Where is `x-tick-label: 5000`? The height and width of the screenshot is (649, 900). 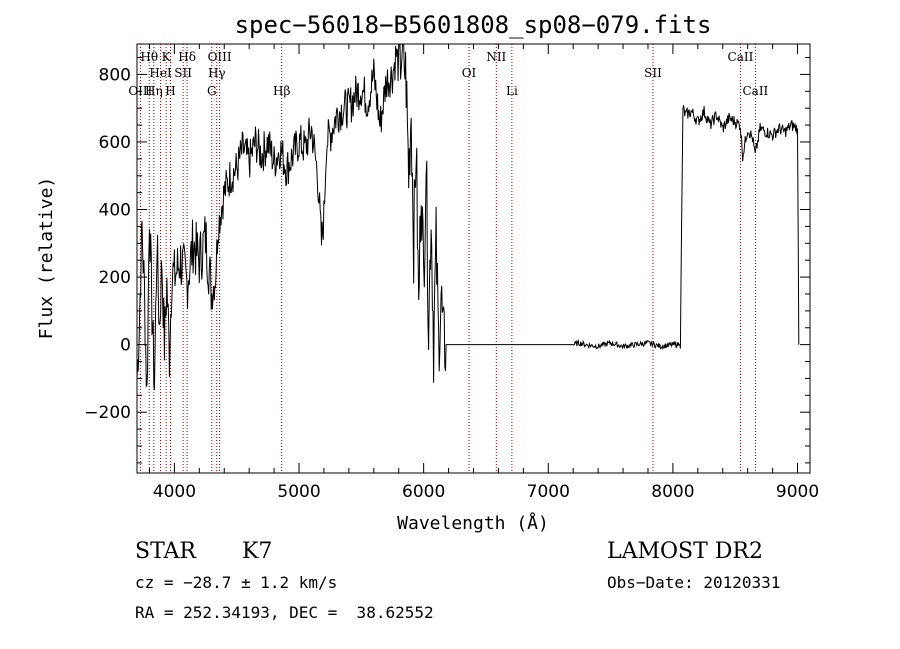
x-tick-label: 5000 is located at coordinates (298, 492).